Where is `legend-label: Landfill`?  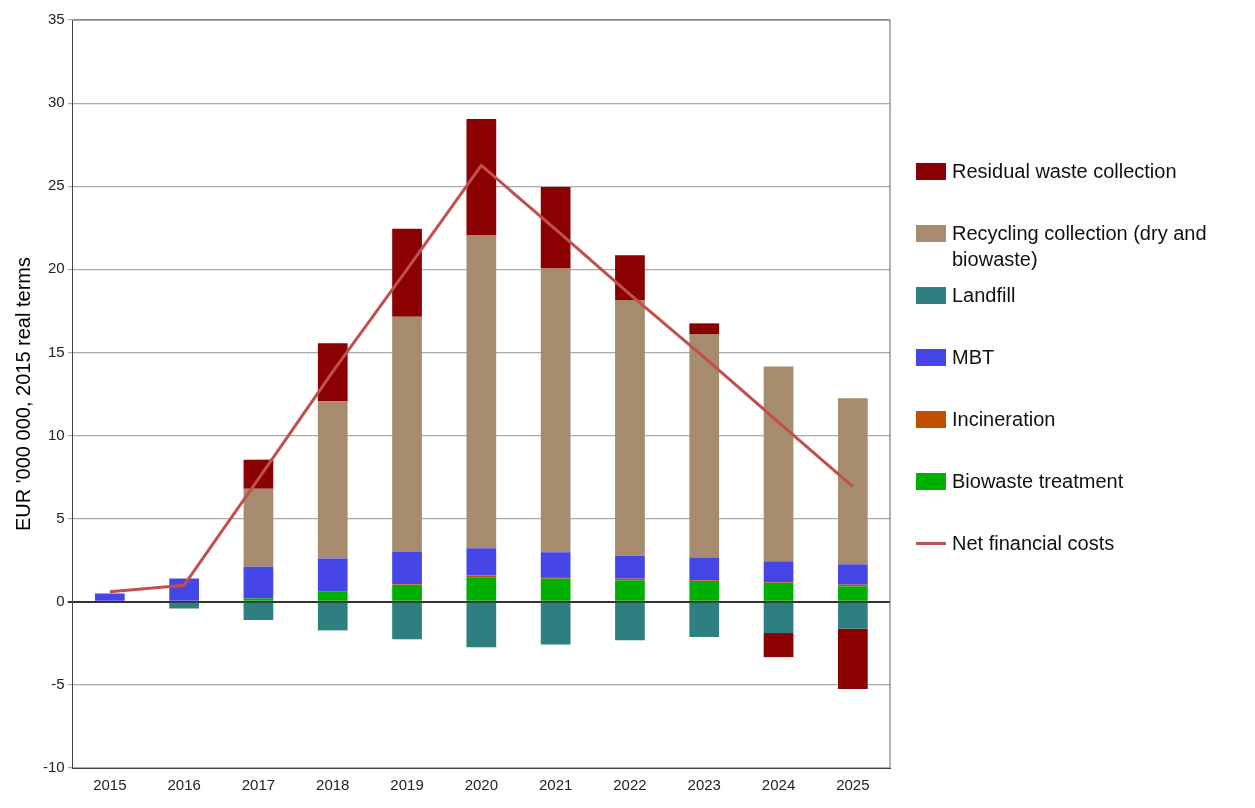 legend-label: Landfill is located at coordinates (984, 295).